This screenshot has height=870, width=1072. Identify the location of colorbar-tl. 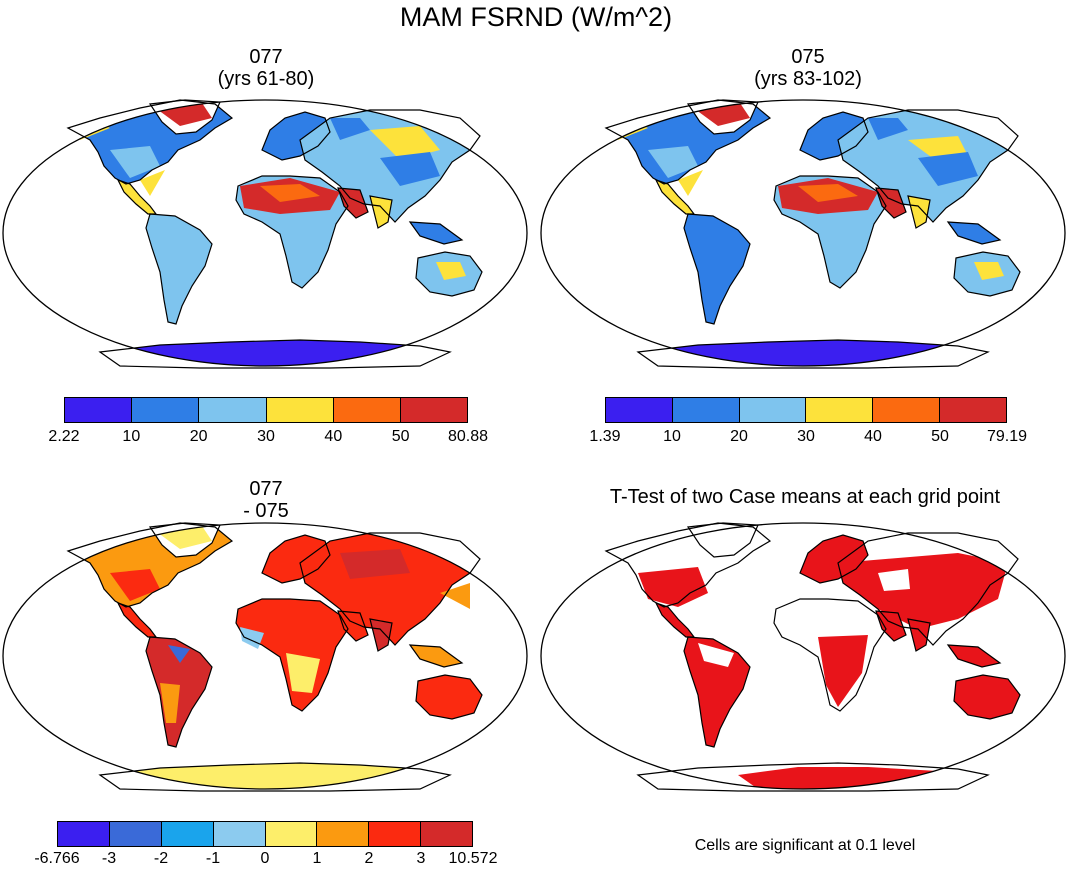
(266, 410).